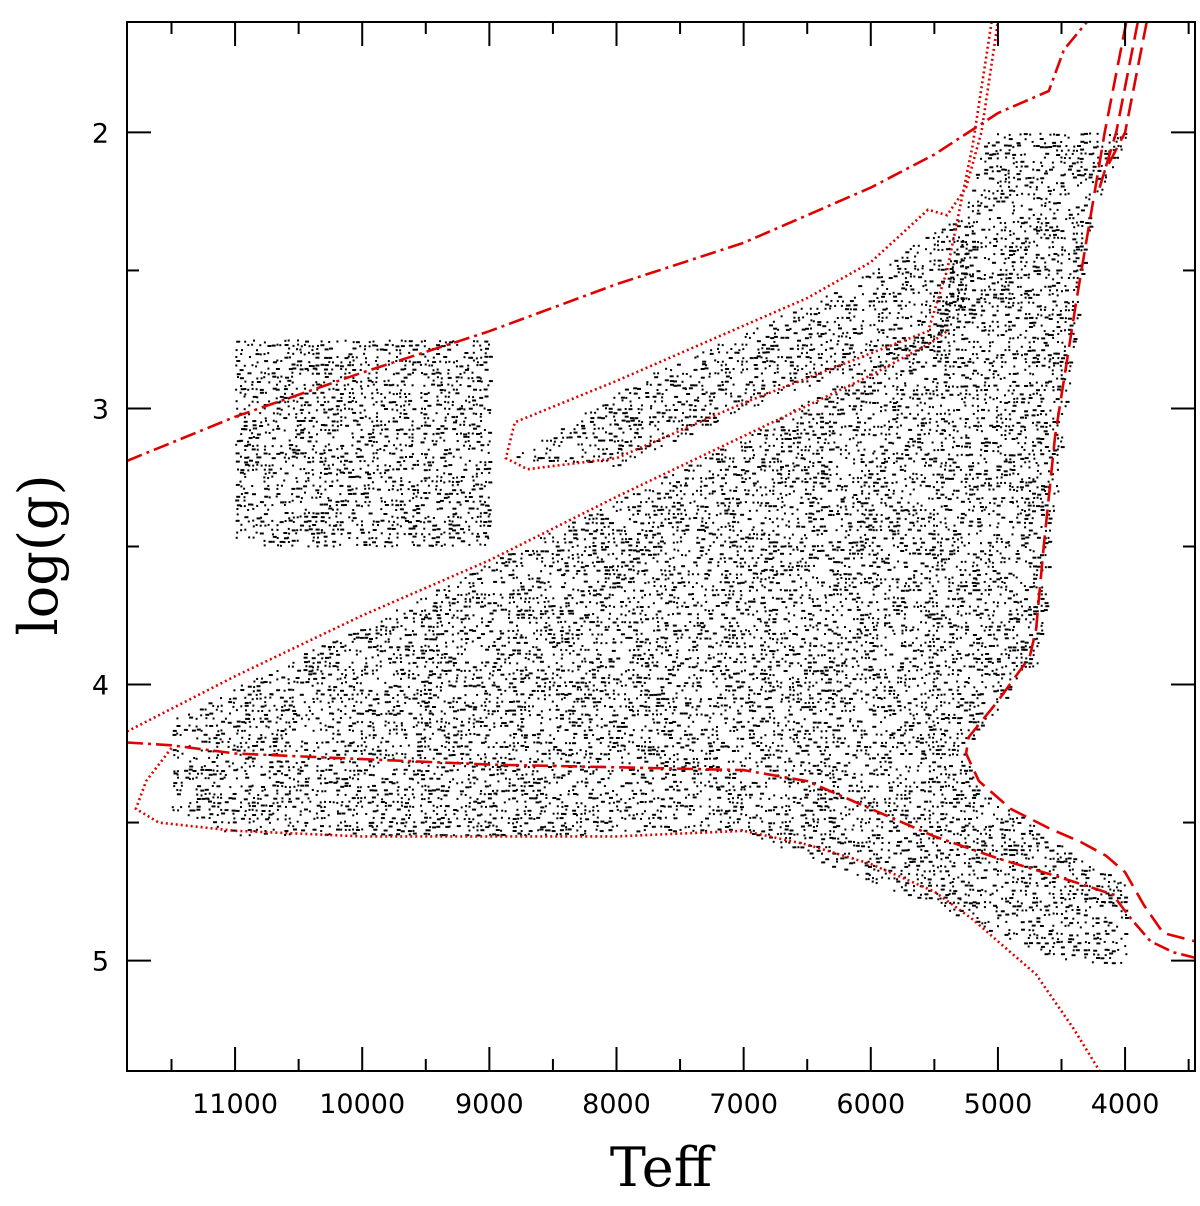 The width and height of the screenshot is (1200, 1206). Describe the element at coordinates (998, 1104) in the screenshot. I see `x-tick-label: 5000` at that location.